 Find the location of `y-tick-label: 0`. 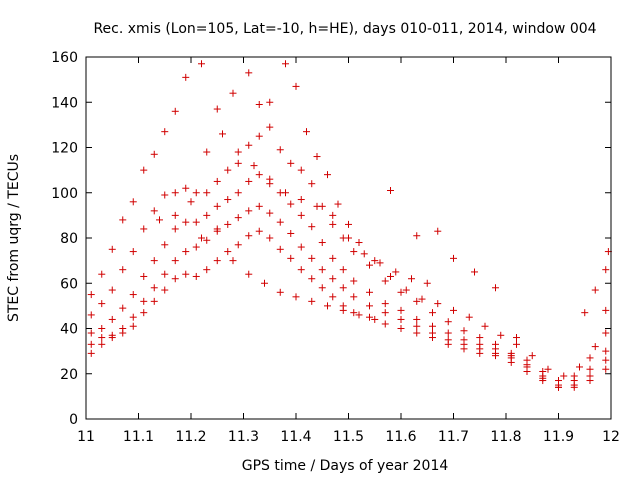

y-tick-label: 0 is located at coordinates (73, 420).